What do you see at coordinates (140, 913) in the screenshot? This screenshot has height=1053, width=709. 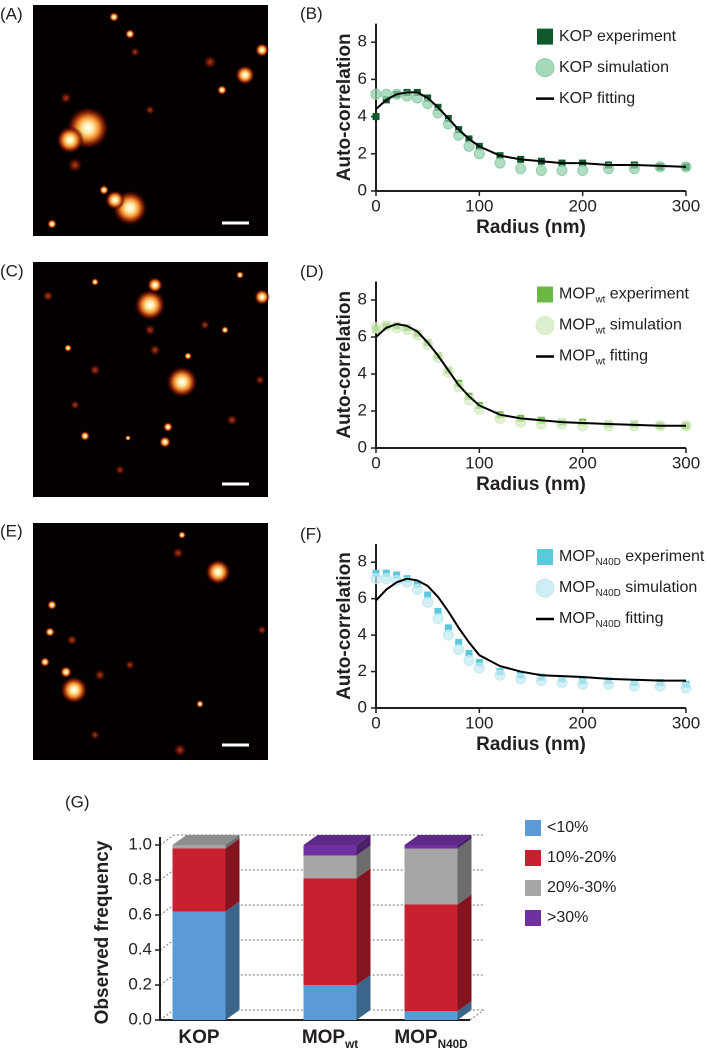 I see `y-tick-label: 0.6` at bounding box center [140, 913].